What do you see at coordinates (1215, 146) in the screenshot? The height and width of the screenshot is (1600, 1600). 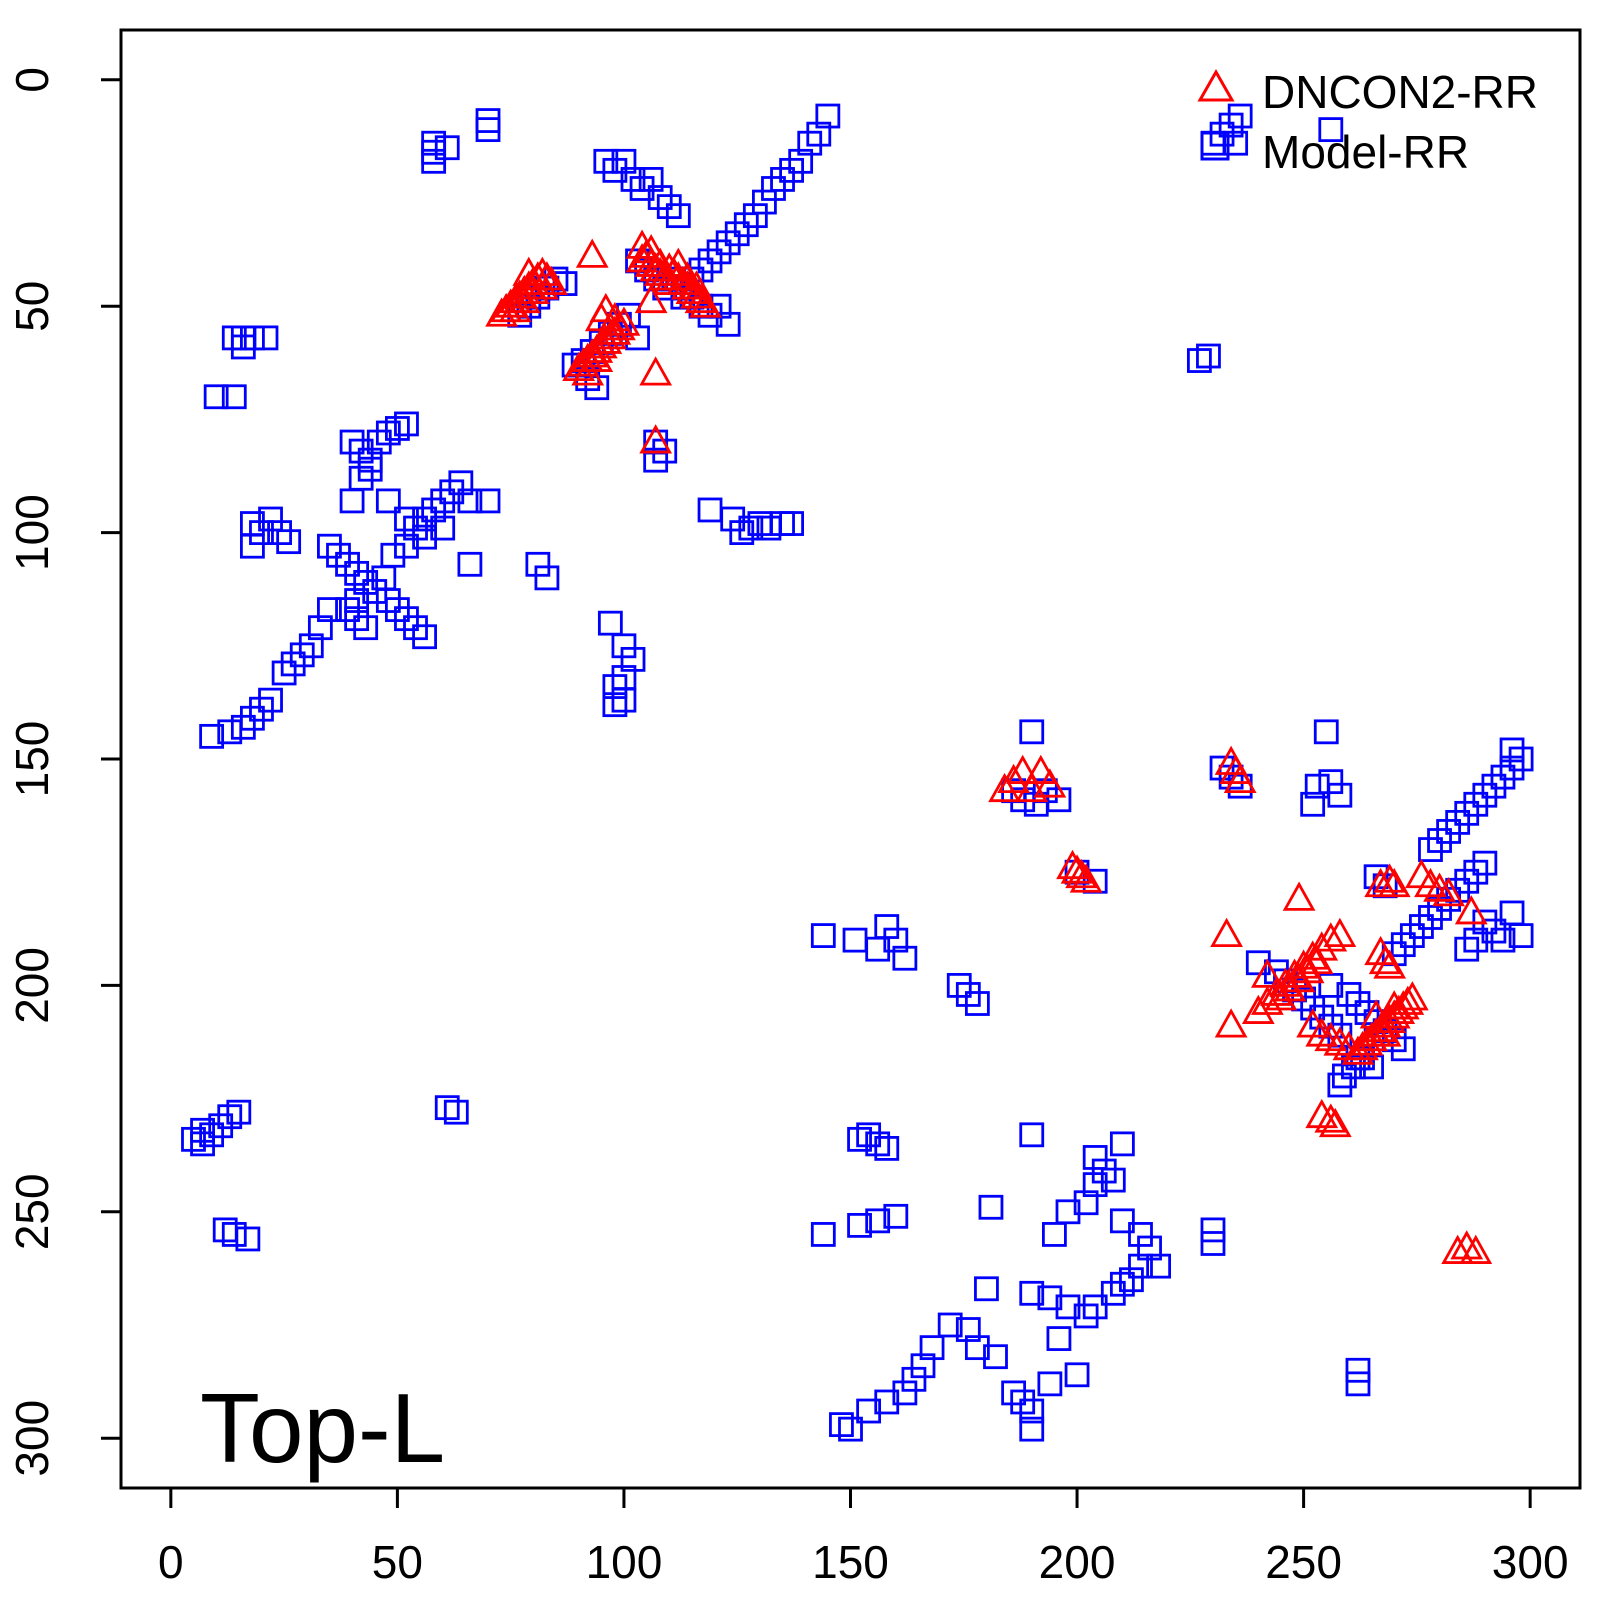 I see `legend-marker-model` at bounding box center [1215, 146].